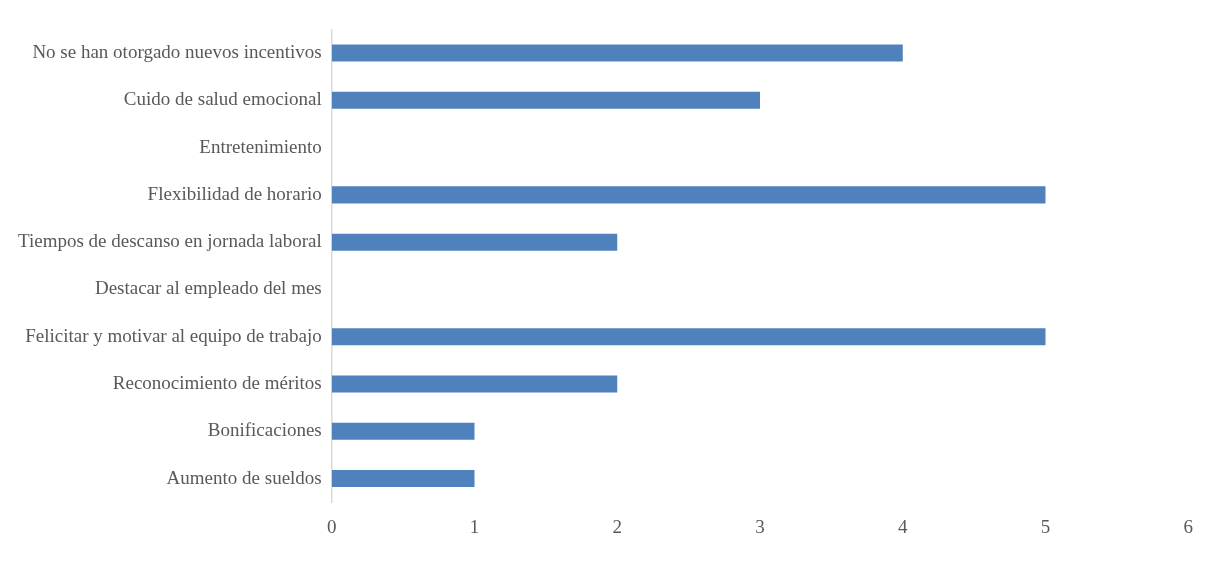  Describe the element at coordinates (244, 477) in the screenshot. I see `y-tick-label: Aumento de sueldos` at that location.